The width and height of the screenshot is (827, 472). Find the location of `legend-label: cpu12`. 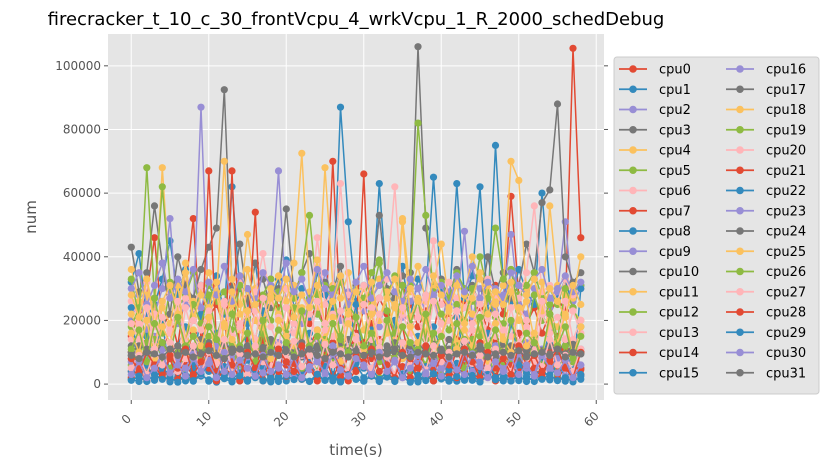

legend-label: cpu12 is located at coordinates (679, 313).